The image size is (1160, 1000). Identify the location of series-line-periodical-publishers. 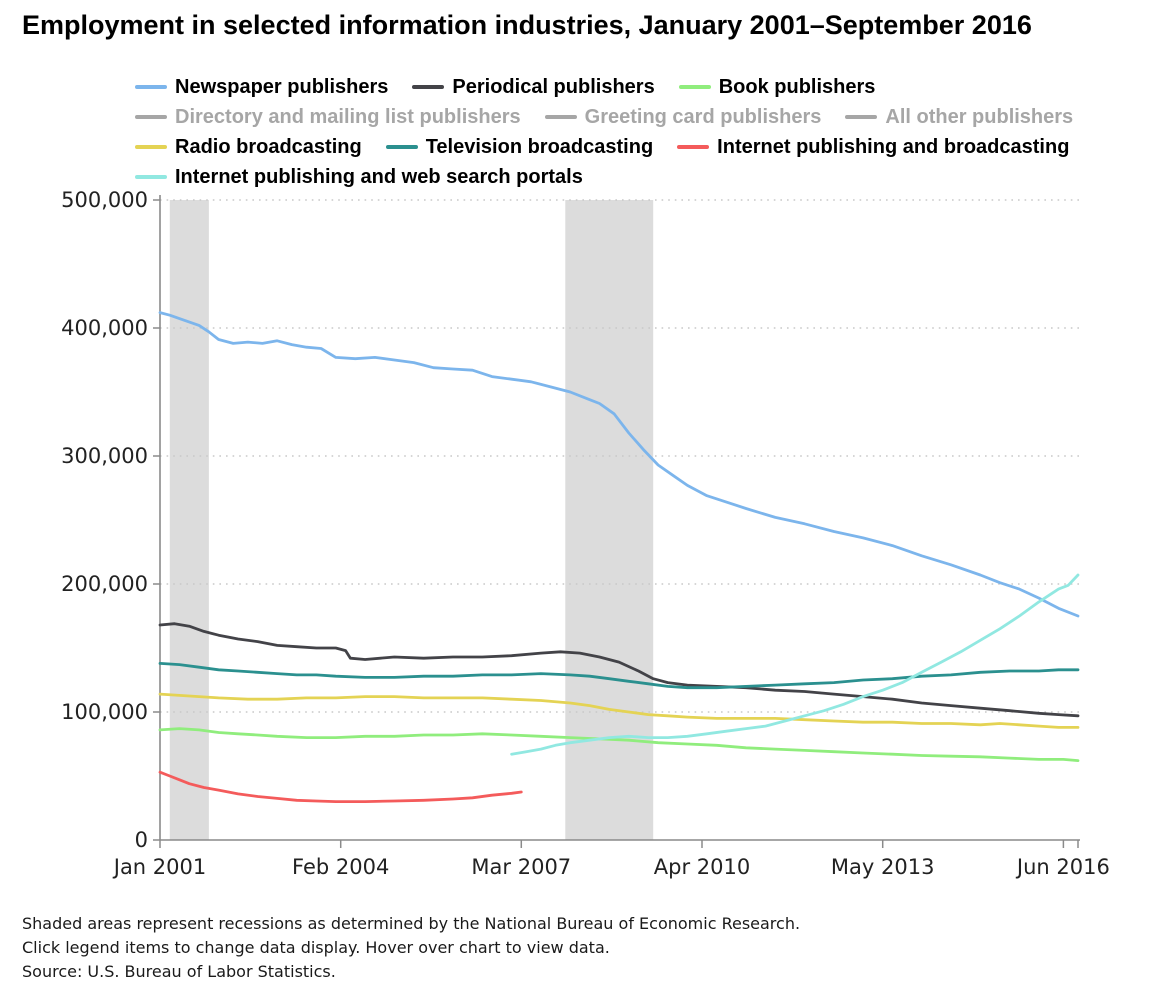
(619, 670).